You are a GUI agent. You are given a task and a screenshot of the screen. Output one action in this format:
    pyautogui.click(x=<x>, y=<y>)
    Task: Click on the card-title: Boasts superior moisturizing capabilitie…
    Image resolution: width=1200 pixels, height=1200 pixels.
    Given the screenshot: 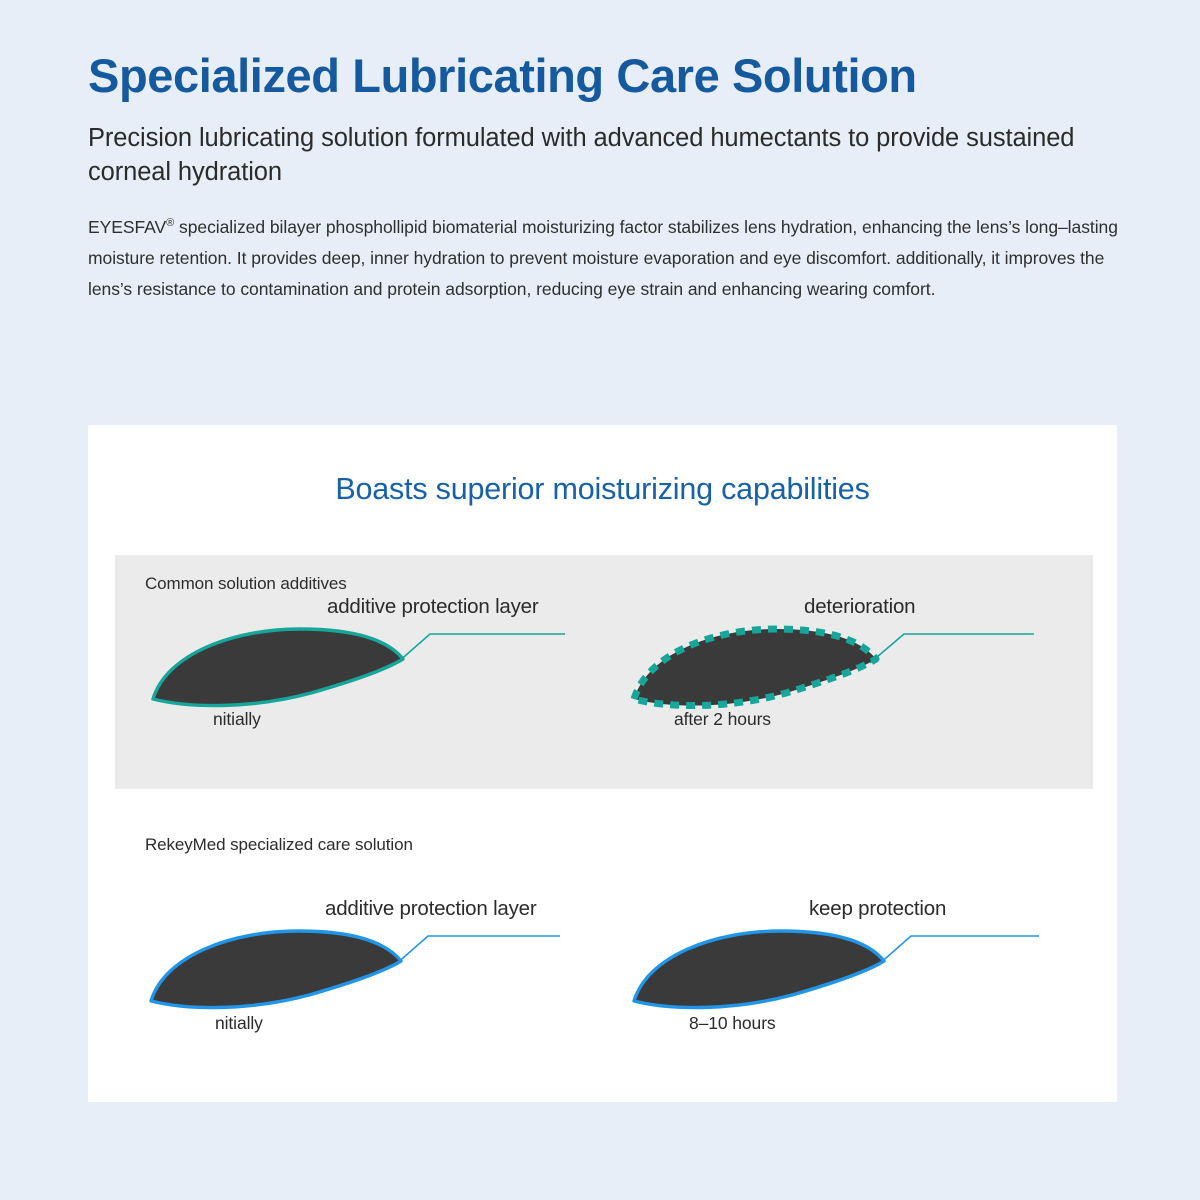 What is the action you would take?
    pyautogui.click(x=602, y=489)
    